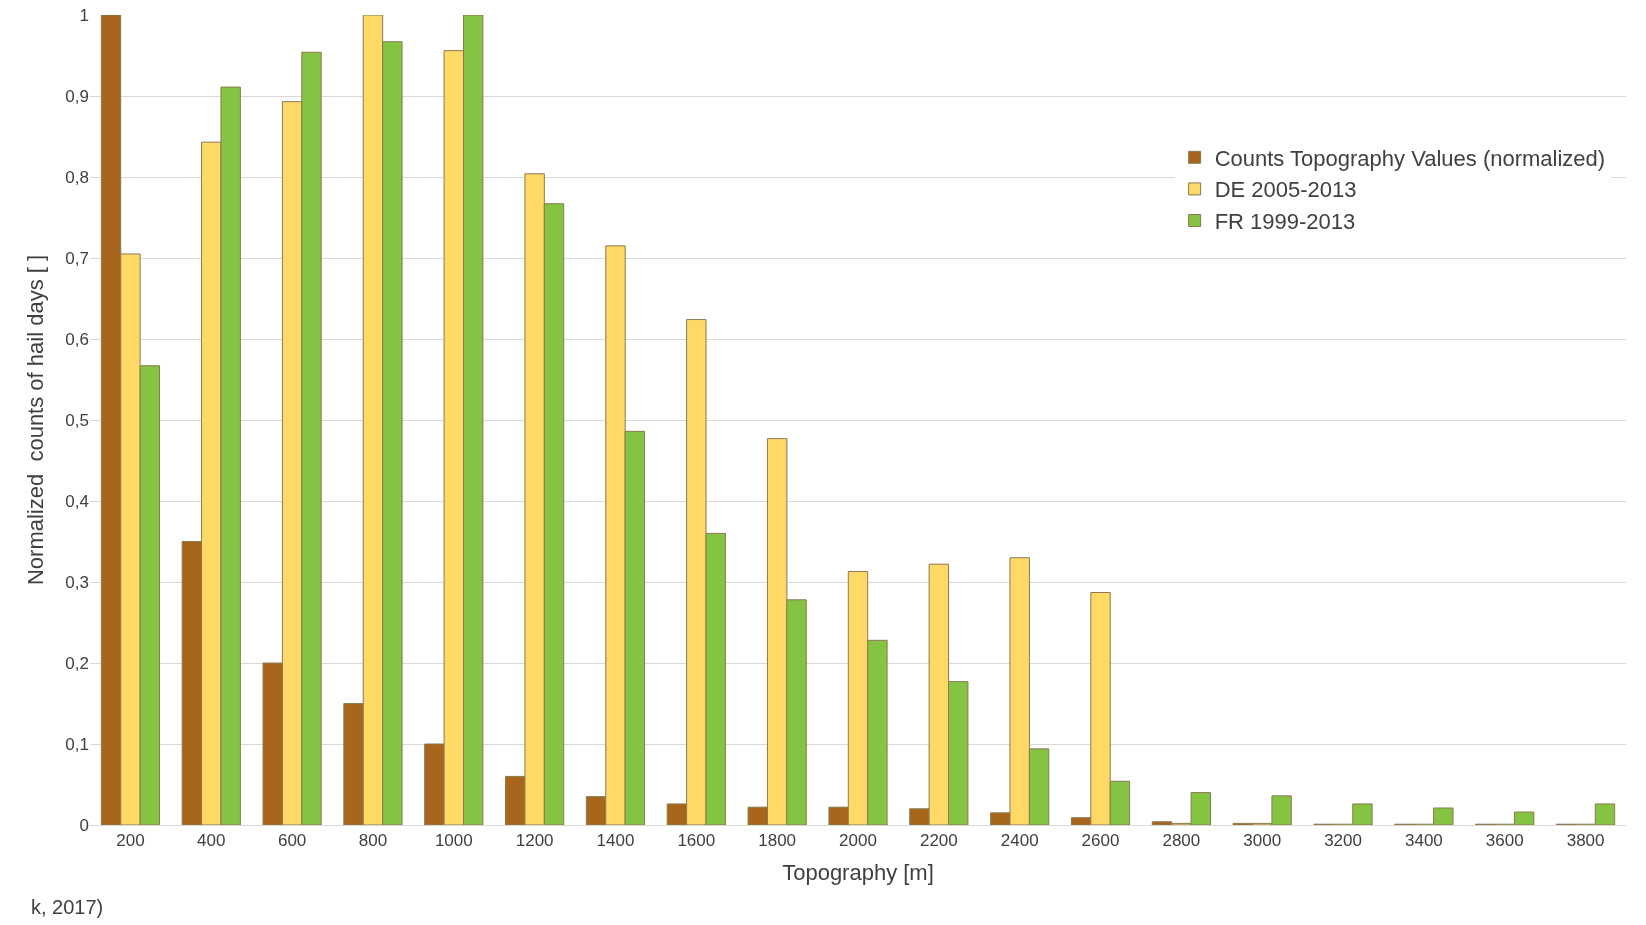 Image resolution: width=1646 pixels, height=925 pixels. What do you see at coordinates (1285, 222) in the screenshot?
I see `legend-label: FR 1999-2013` at bounding box center [1285, 222].